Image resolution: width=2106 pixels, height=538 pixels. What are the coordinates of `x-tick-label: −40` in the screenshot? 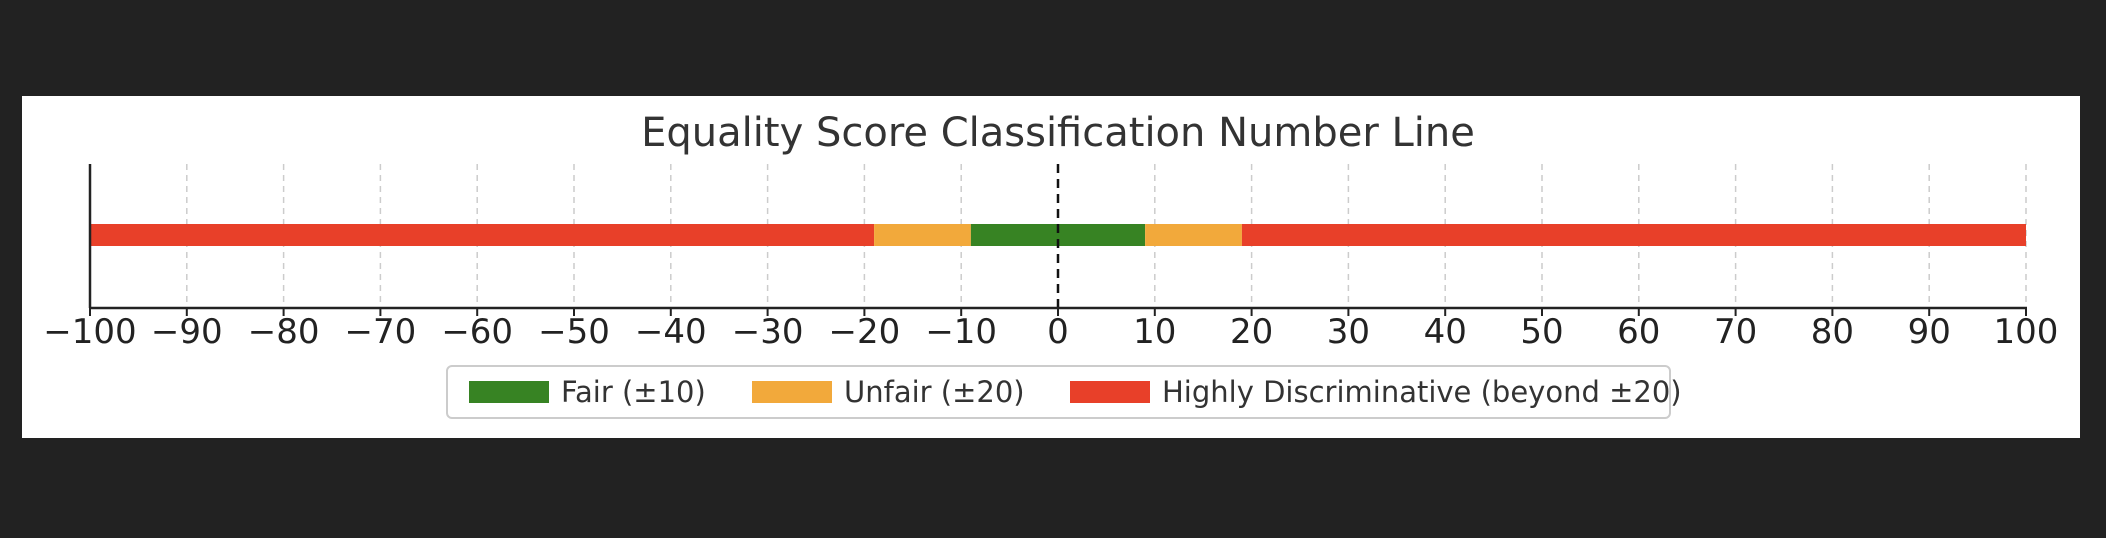 It's located at (671, 332).